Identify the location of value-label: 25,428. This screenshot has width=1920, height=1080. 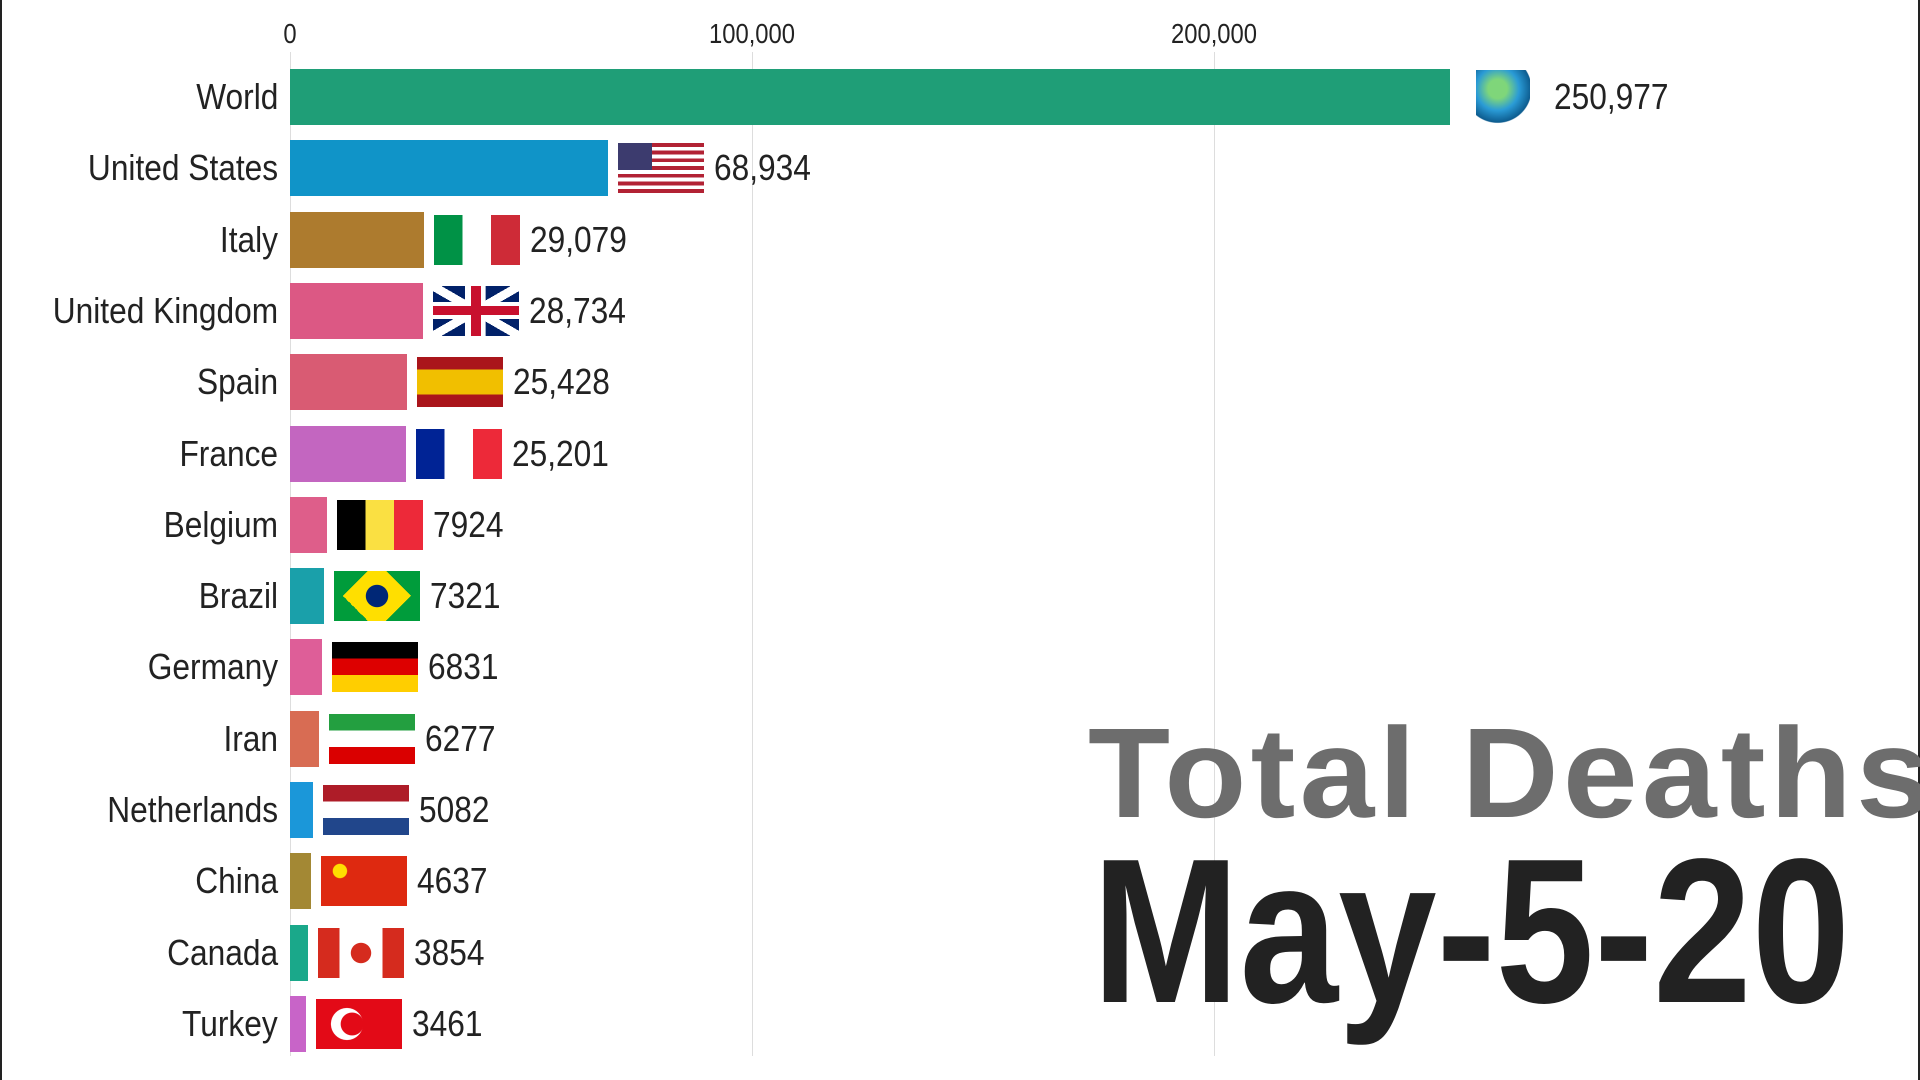
(562, 382).